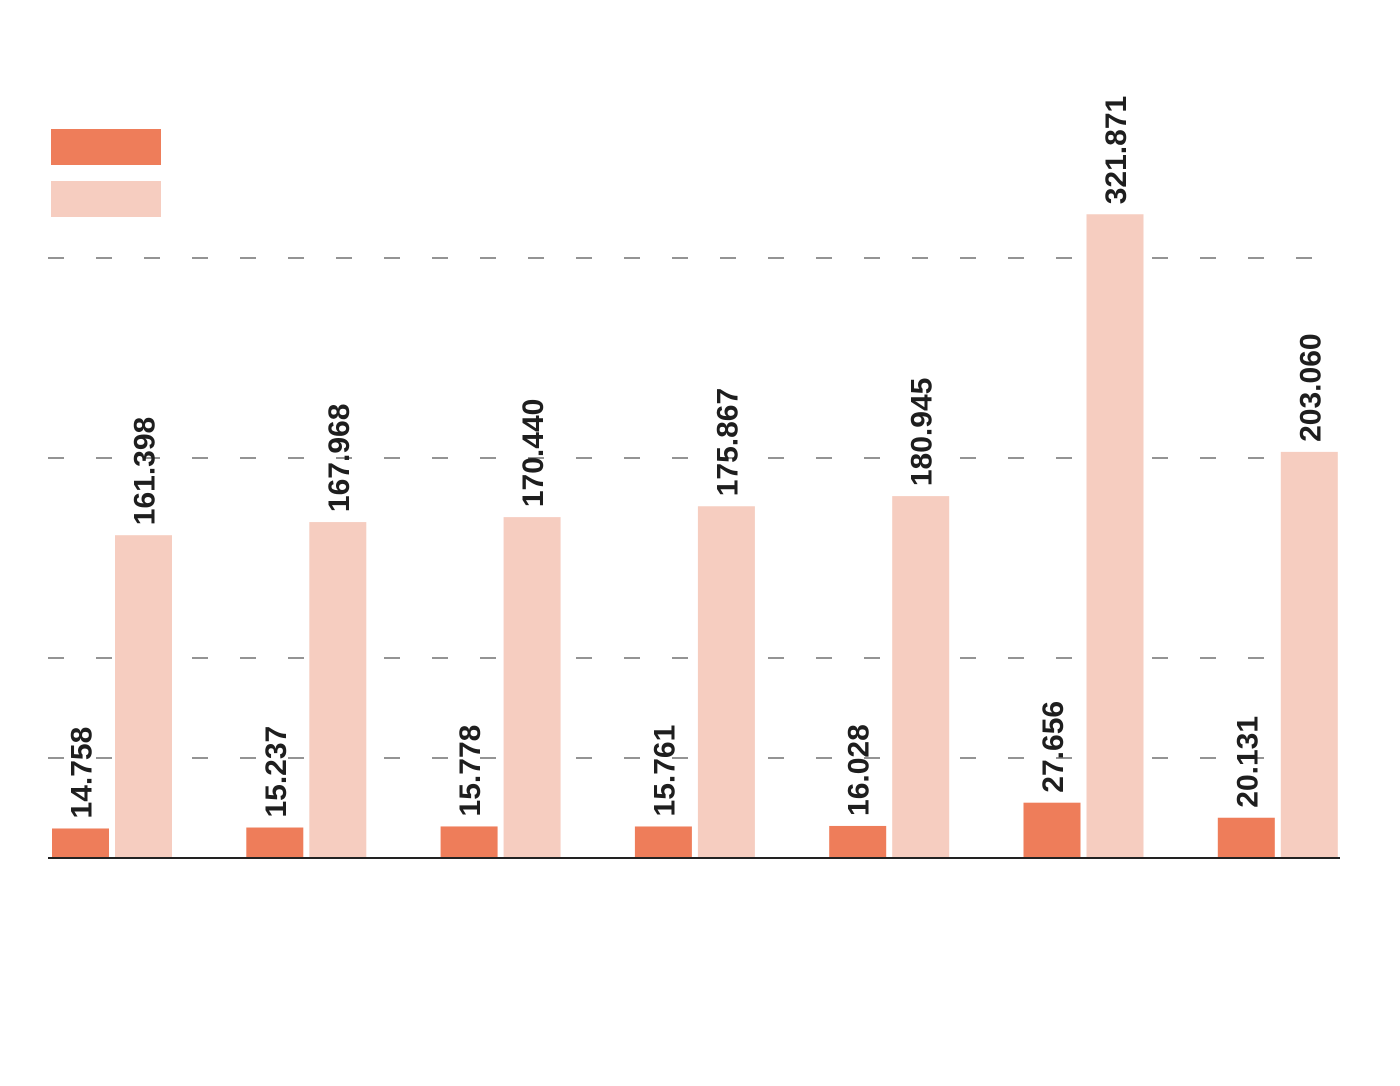 The image size is (1400, 1086). I want to click on bar-s1-c3, so click(469, 842).